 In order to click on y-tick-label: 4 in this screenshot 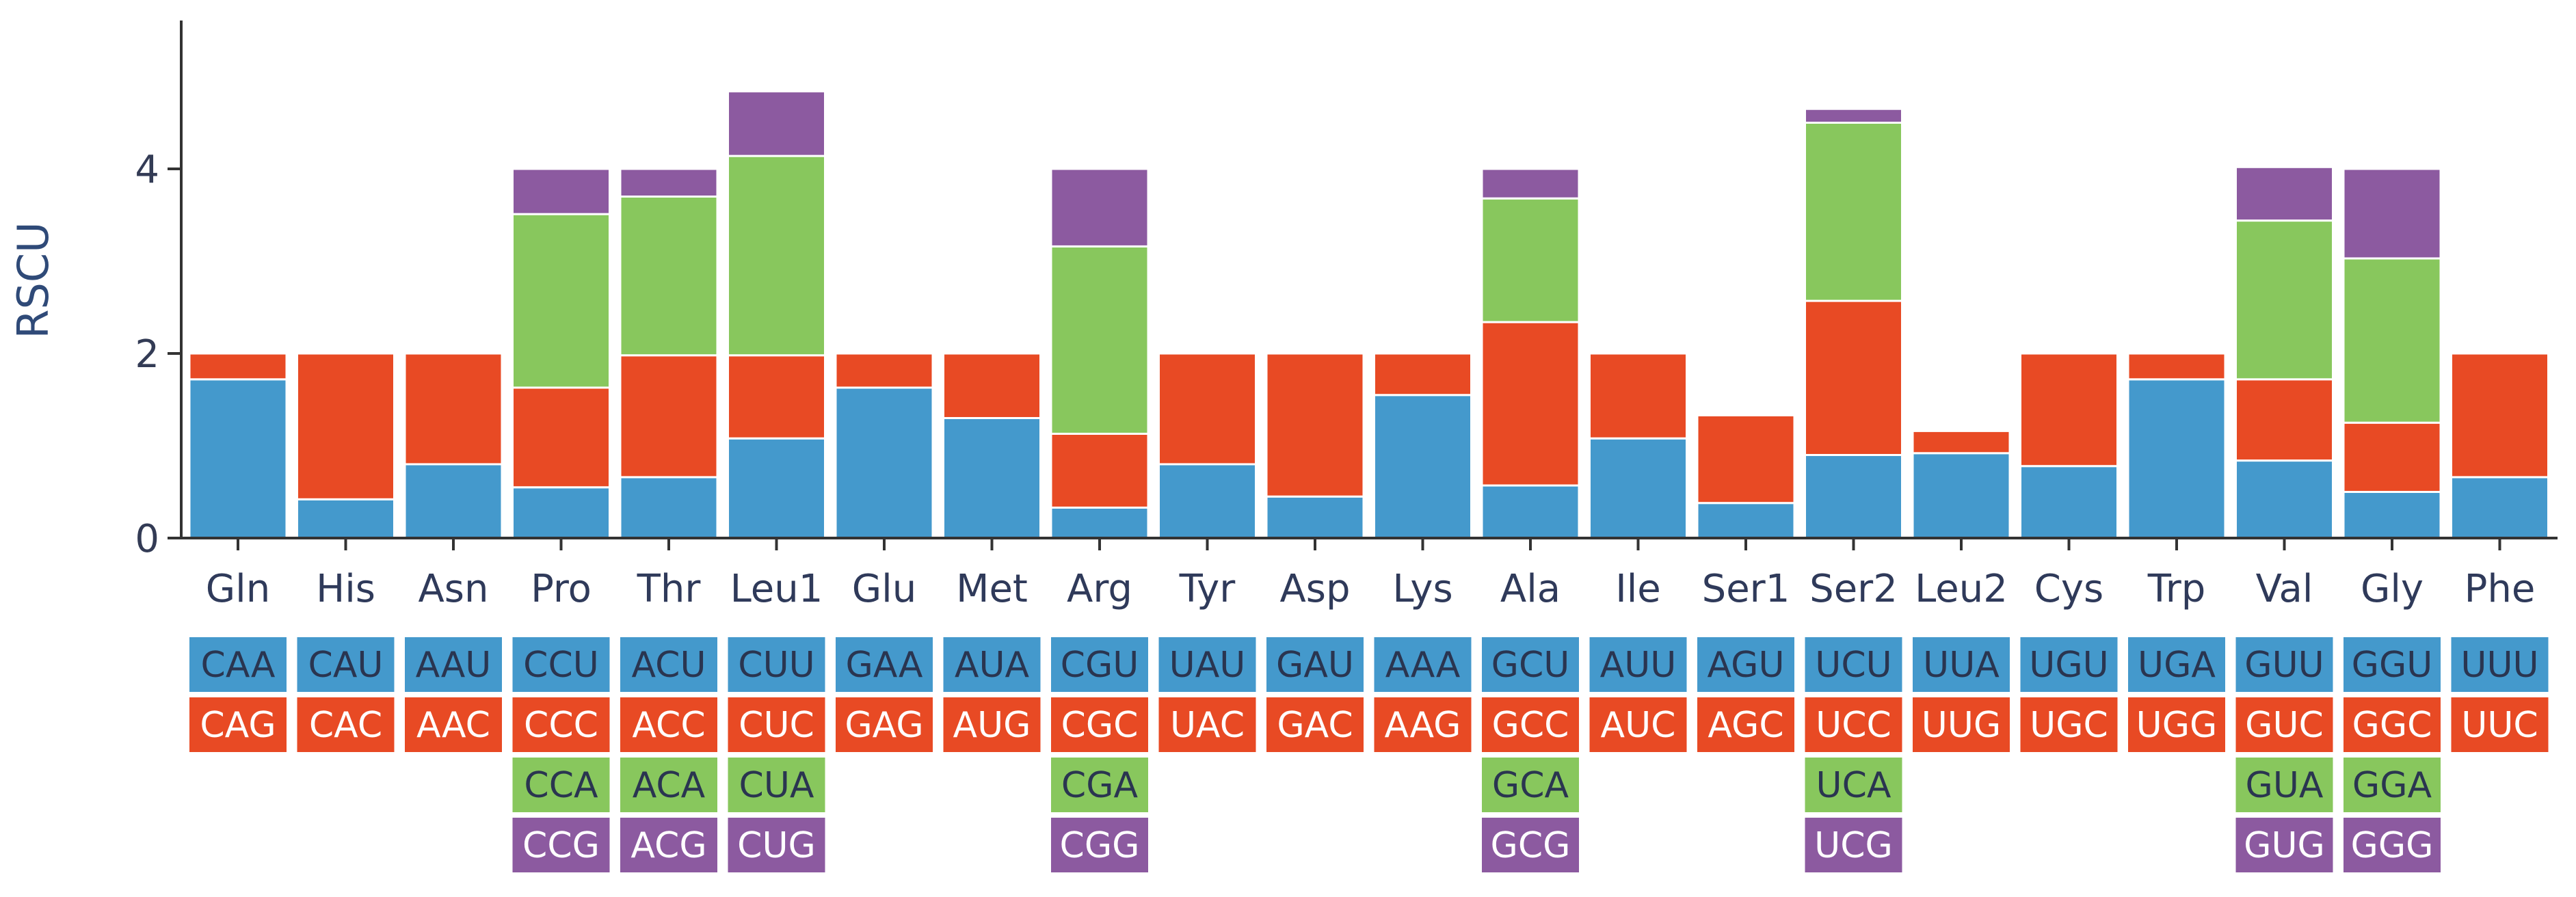, I will do `click(147, 170)`.